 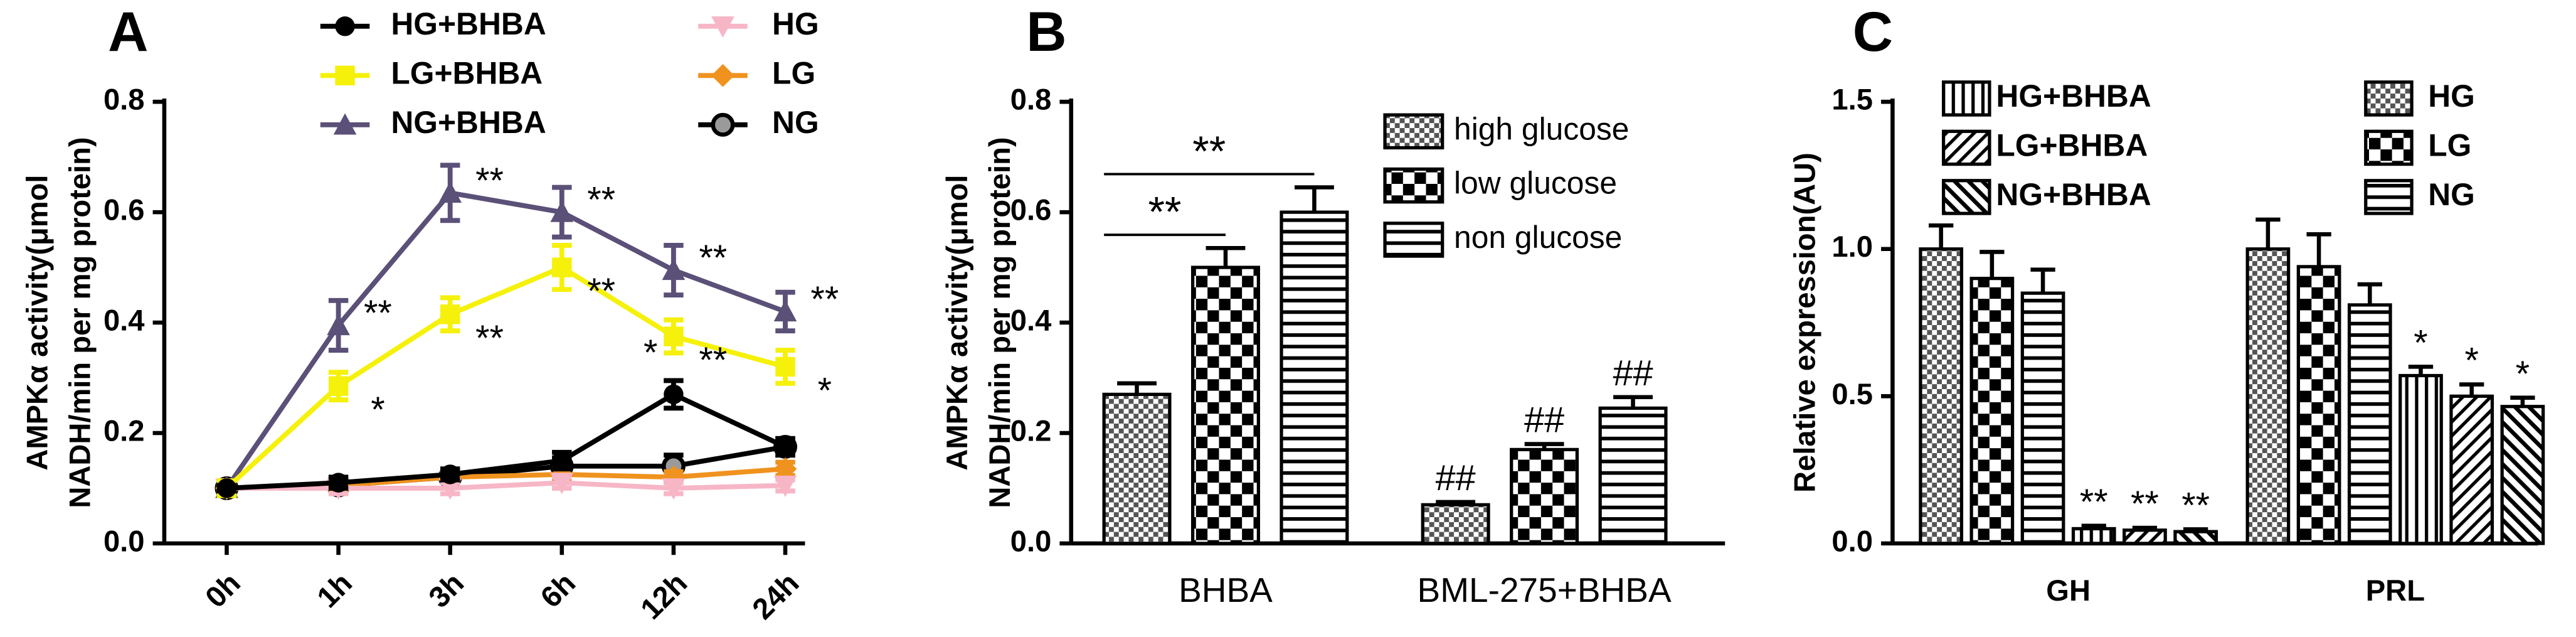 What do you see at coordinates (1031, 99) in the screenshot?
I see `y-tick-label: 0.8` at bounding box center [1031, 99].